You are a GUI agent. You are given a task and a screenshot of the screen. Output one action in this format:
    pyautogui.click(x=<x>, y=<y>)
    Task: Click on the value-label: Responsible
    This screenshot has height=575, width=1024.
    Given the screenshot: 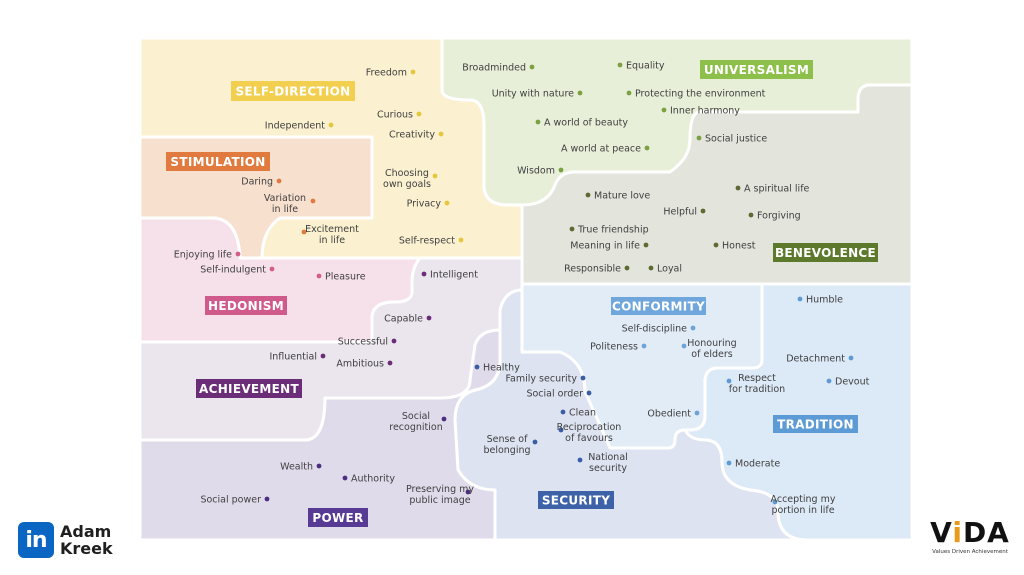 What is the action you would take?
    pyautogui.click(x=592, y=269)
    